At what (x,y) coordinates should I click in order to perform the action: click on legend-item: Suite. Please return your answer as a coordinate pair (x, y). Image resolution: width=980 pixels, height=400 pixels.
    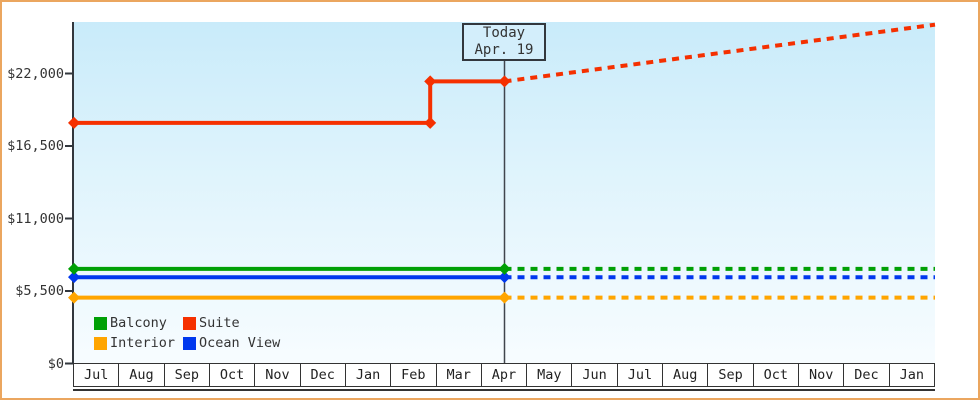
    Looking at the image, I should click on (231, 323).